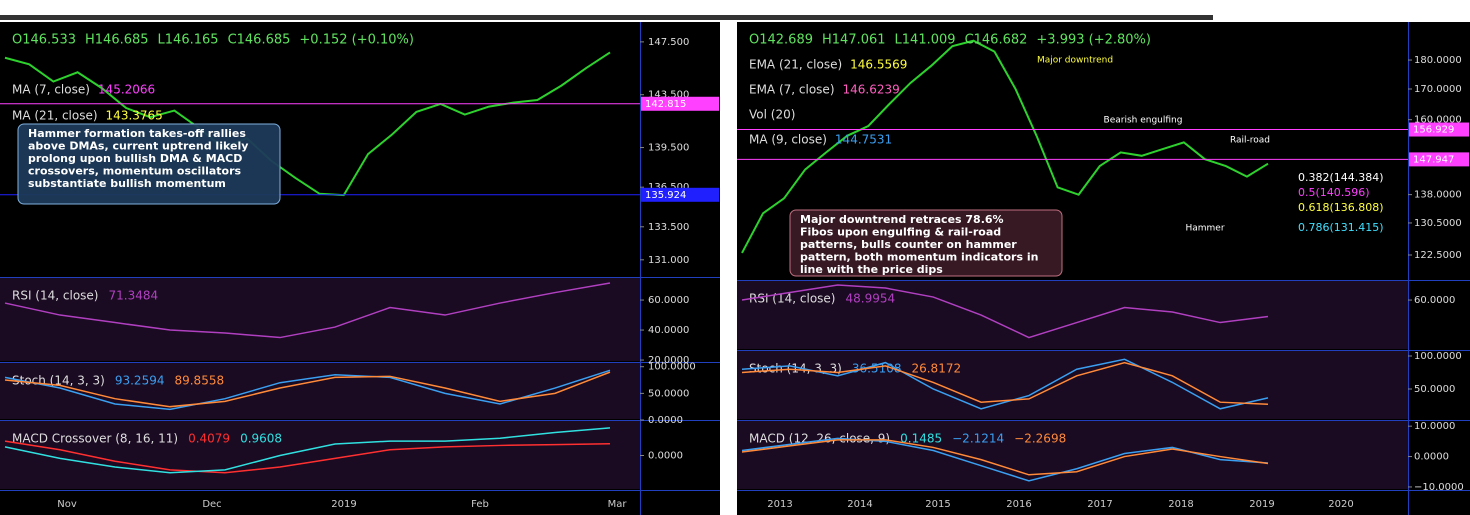  What do you see at coordinates (199, 381) in the screenshot?
I see `indicator-reading: 89.8558` at bounding box center [199, 381].